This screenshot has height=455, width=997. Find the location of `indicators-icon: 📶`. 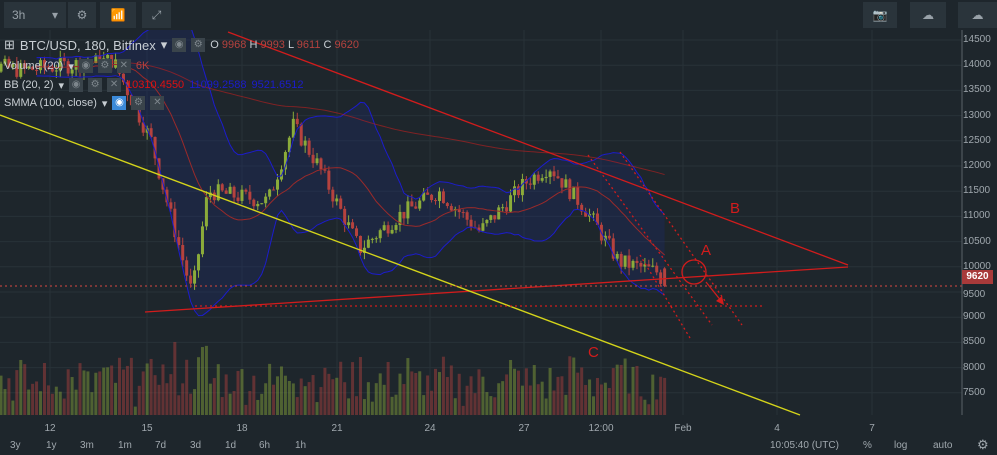

indicators-icon: 📶 is located at coordinates (118, 15).